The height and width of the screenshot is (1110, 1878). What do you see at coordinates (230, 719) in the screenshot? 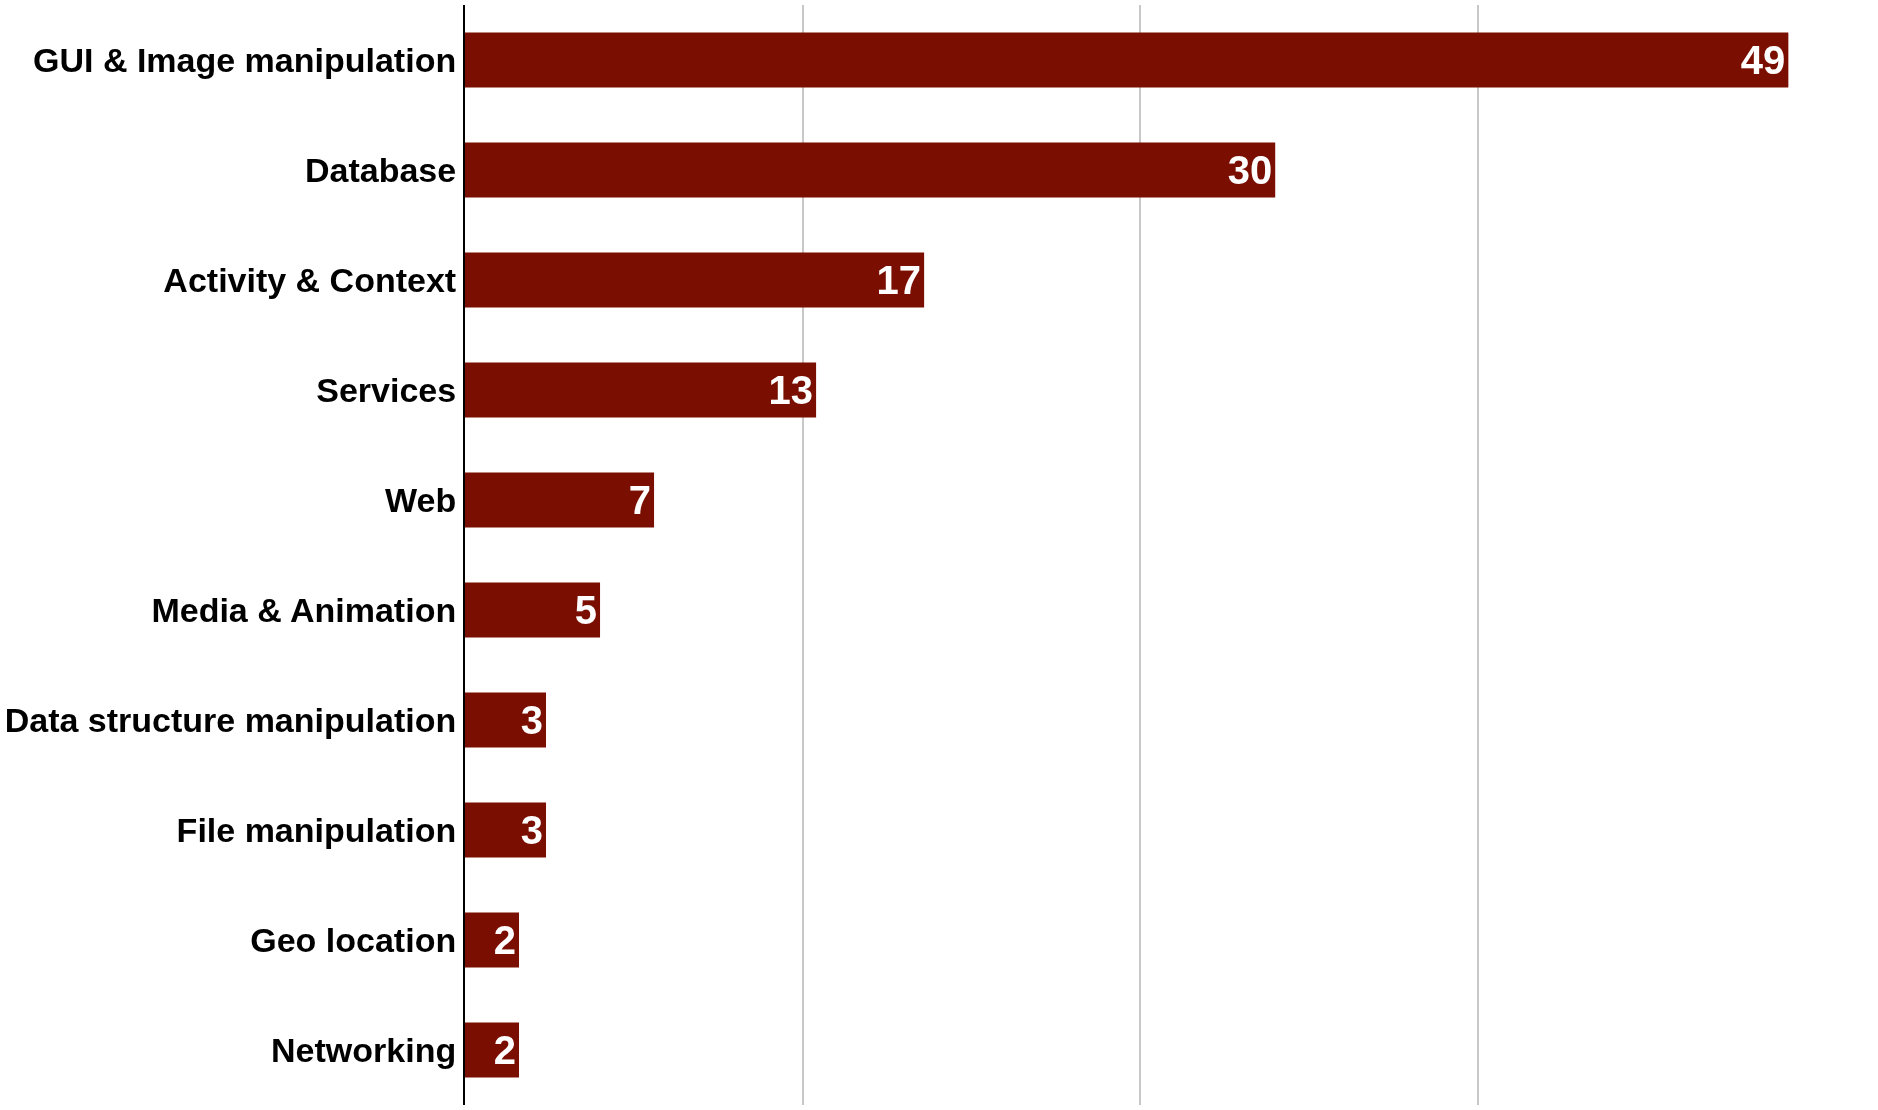
I see `y-tick-label: Data structure manipulation` at bounding box center [230, 719].